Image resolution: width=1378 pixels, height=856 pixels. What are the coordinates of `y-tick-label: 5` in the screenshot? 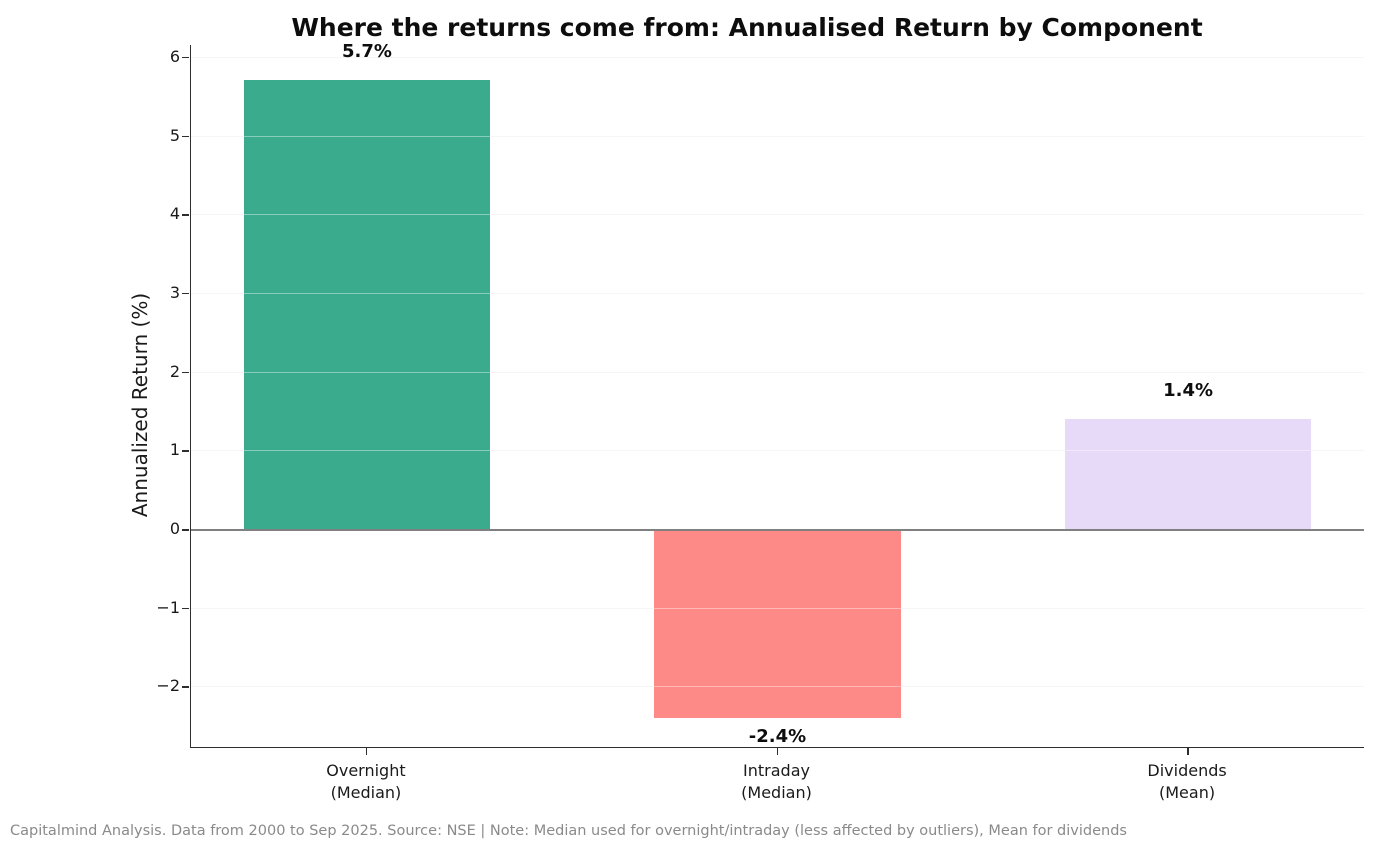 It's located at (174, 135).